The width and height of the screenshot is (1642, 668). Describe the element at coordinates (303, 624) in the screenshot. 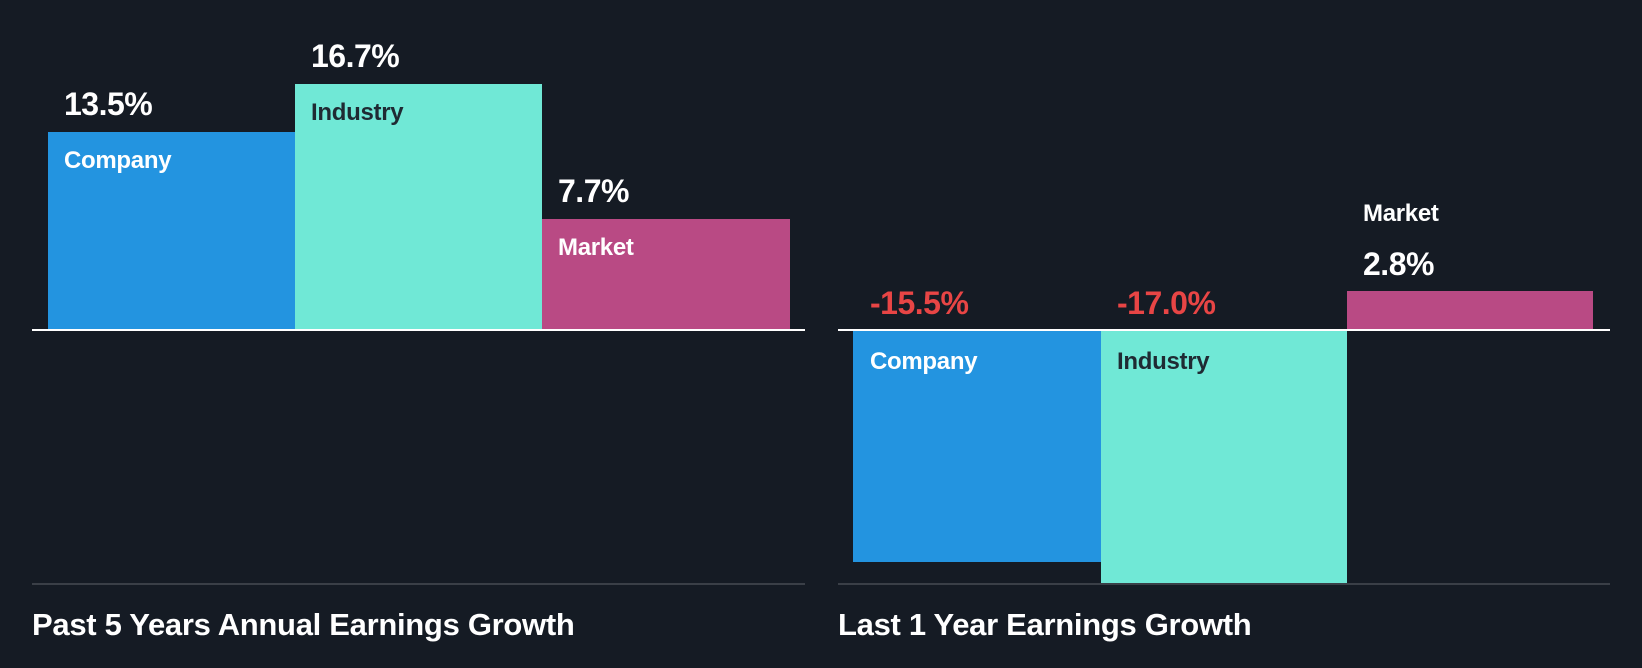

I see `chart-title: Past 5 Years Annual Earnings Growth` at that location.